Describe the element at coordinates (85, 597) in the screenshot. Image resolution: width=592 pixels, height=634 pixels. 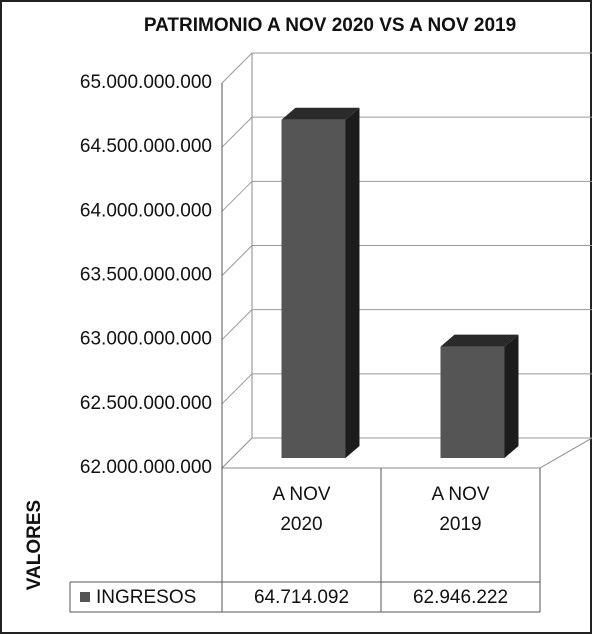
I see `legend-swatch` at that location.